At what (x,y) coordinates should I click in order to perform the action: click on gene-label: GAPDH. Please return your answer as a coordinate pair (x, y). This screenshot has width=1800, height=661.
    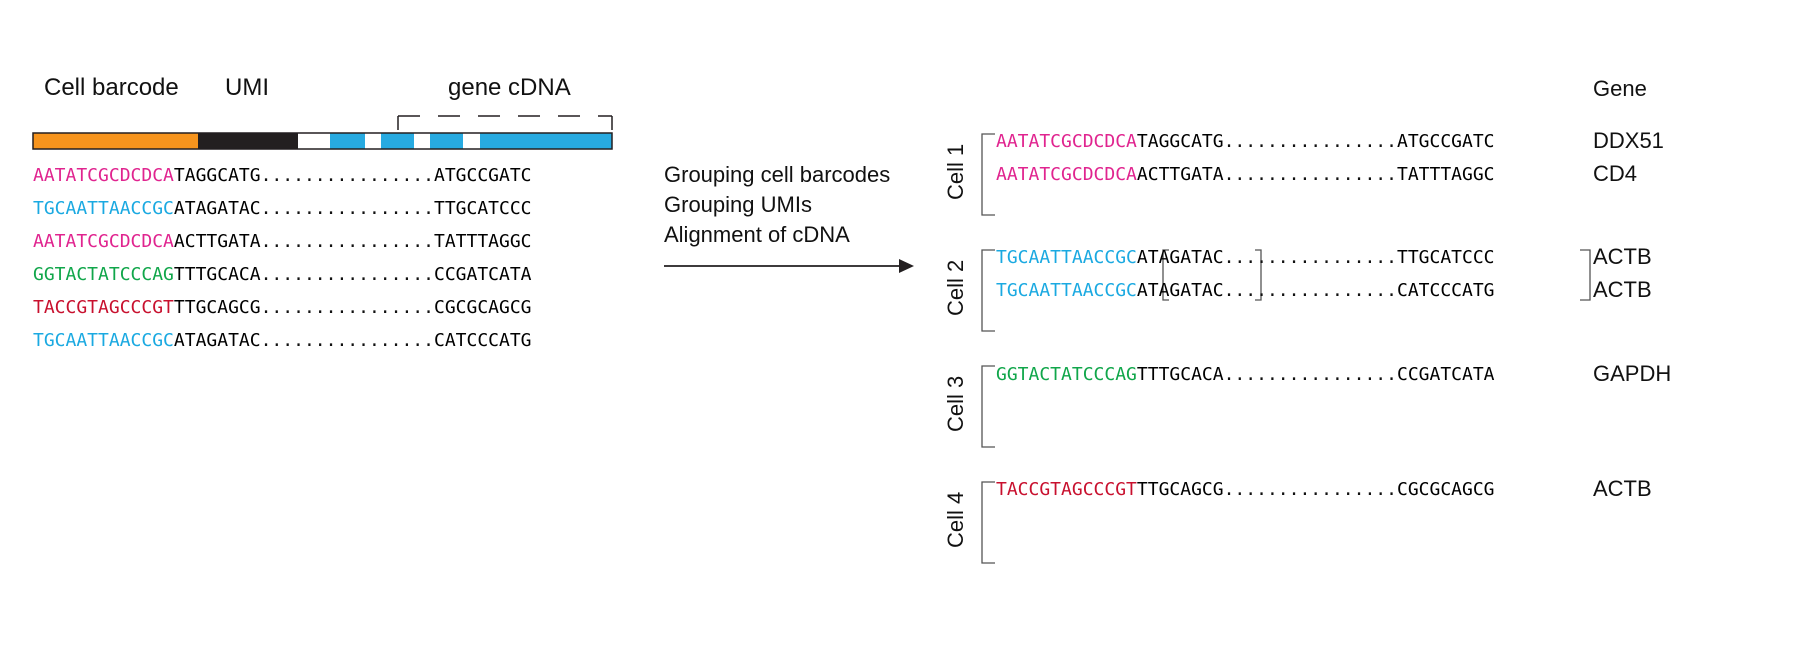
    Looking at the image, I should click on (1632, 373).